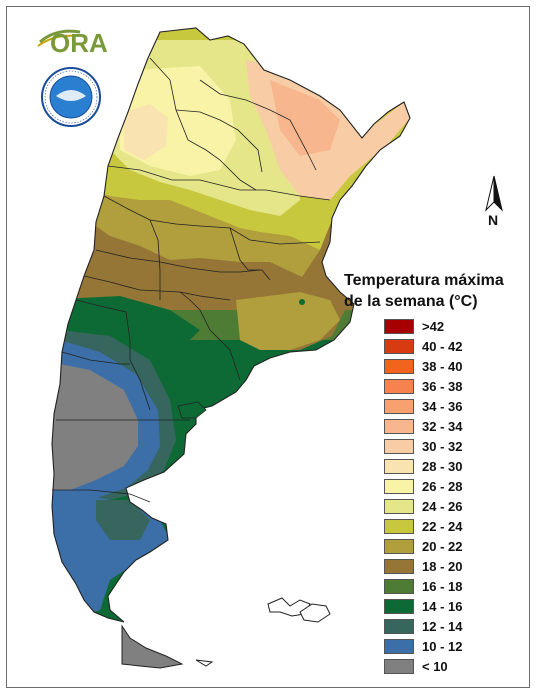  Describe the element at coordinates (442, 386) in the screenshot. I see `legend-label: 36 - 38` at that location.